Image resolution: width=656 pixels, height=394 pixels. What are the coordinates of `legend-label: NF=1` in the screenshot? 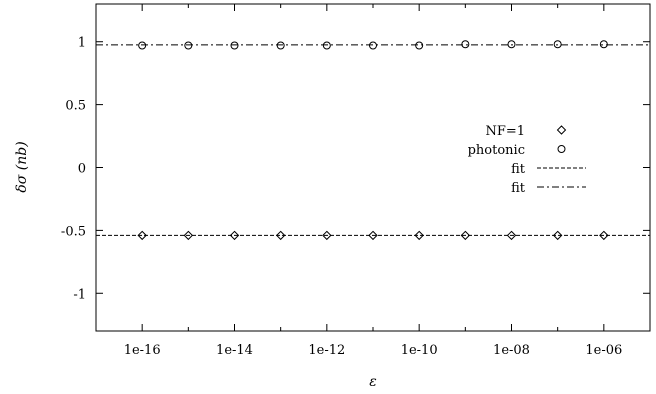 It's located at (505, 131).